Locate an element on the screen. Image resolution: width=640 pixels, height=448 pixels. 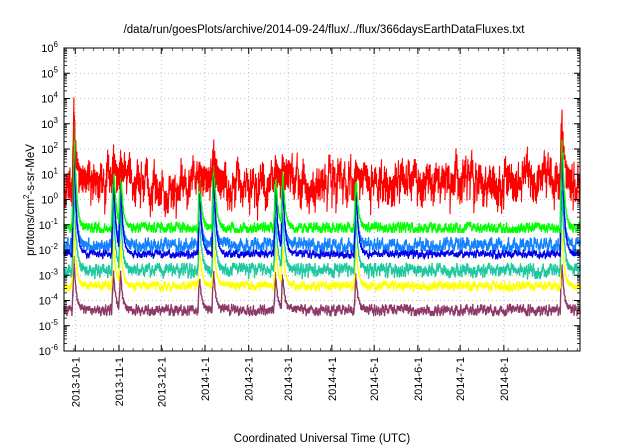
x-tick-label: 2014-5-1 is located at coordinates (375, 379).